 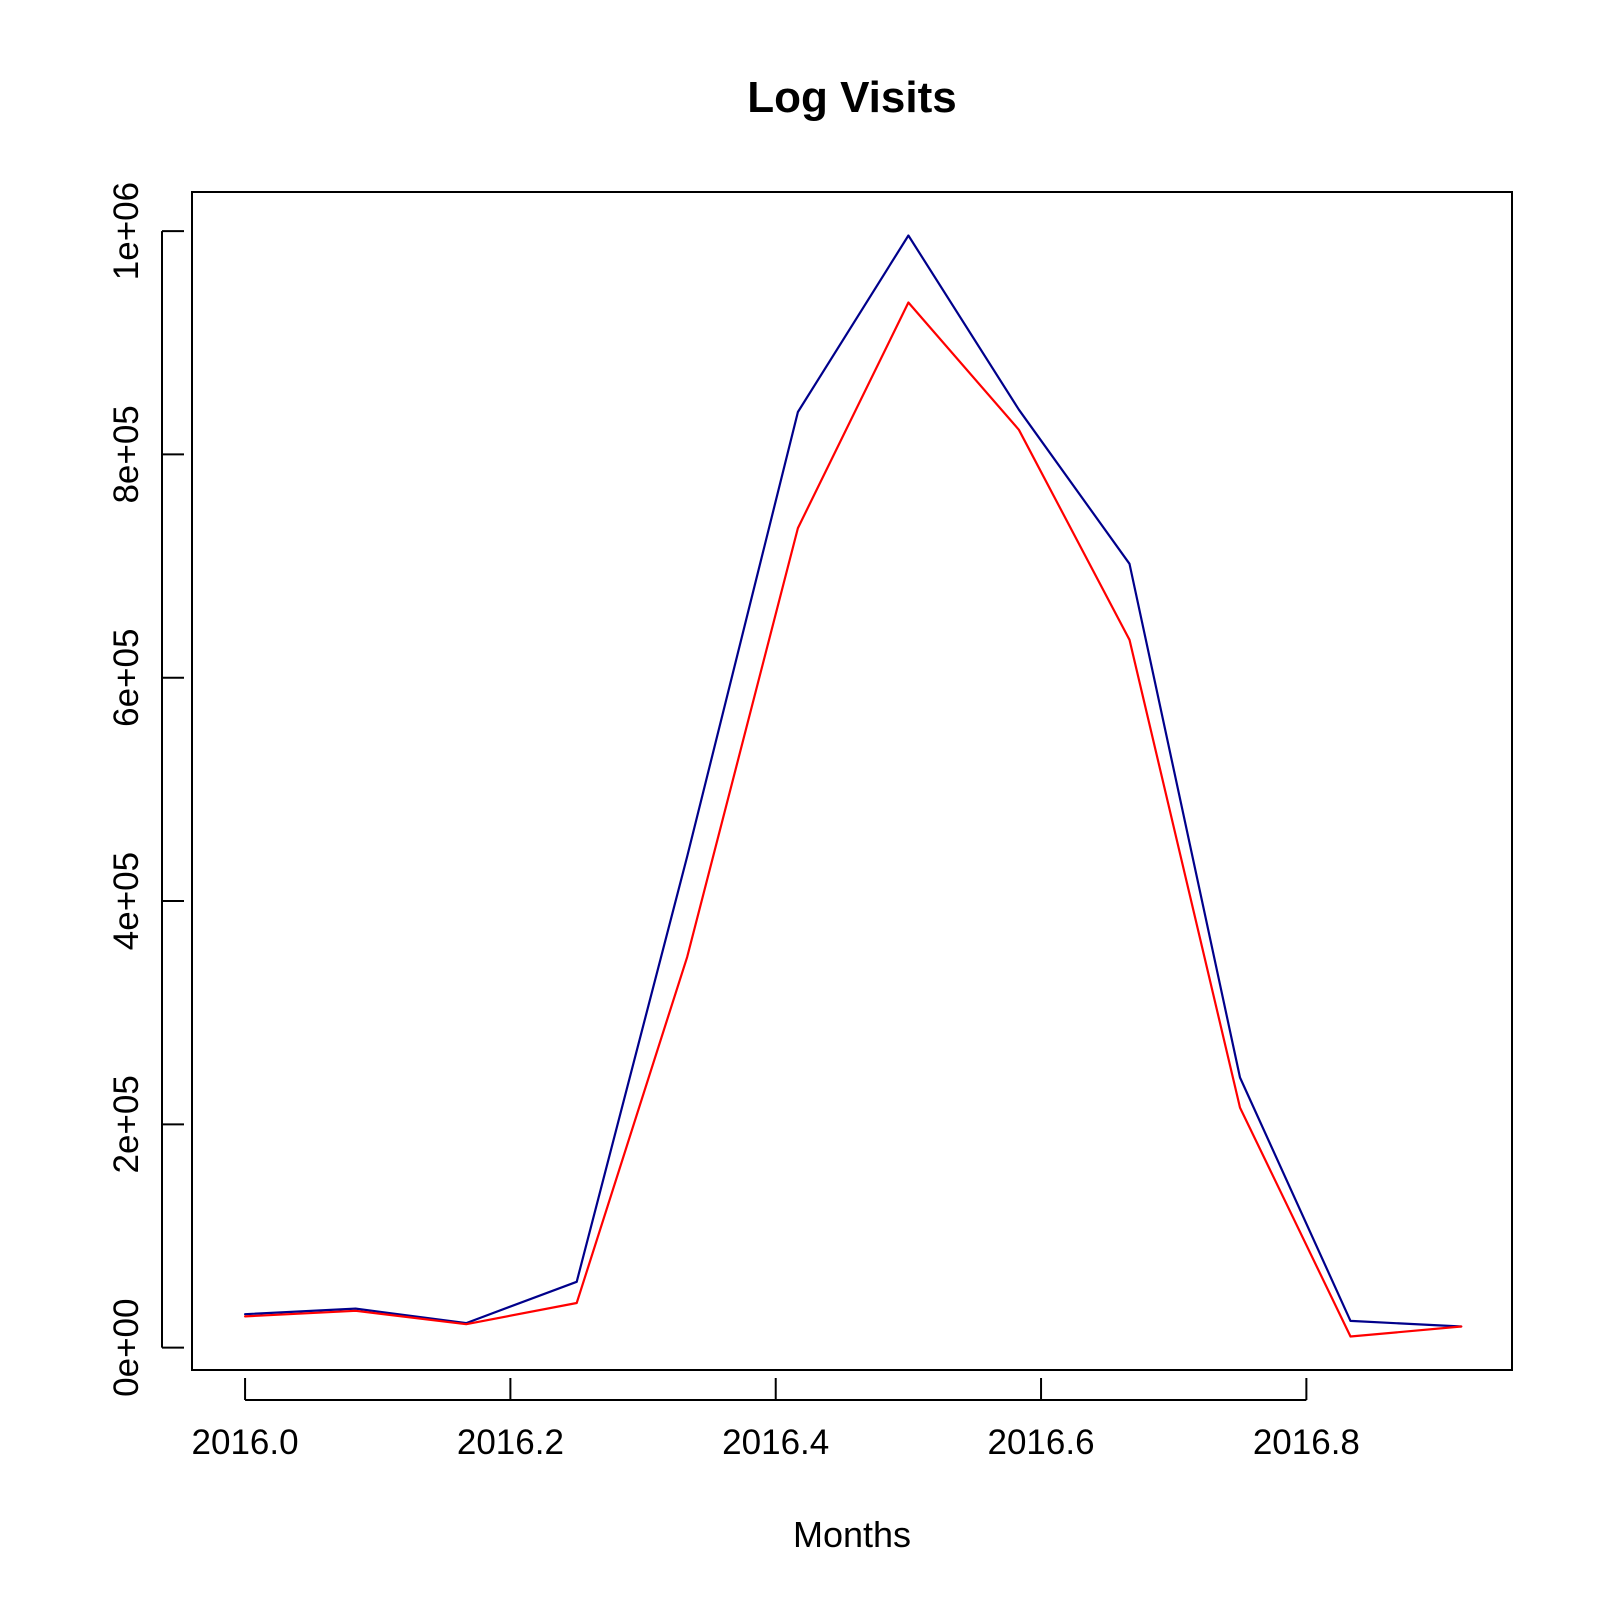 What do you see at coordinates (126, 231) in the screenshot?
I see `y-tick-label: 1e+06` at bounding box center [126, 231].